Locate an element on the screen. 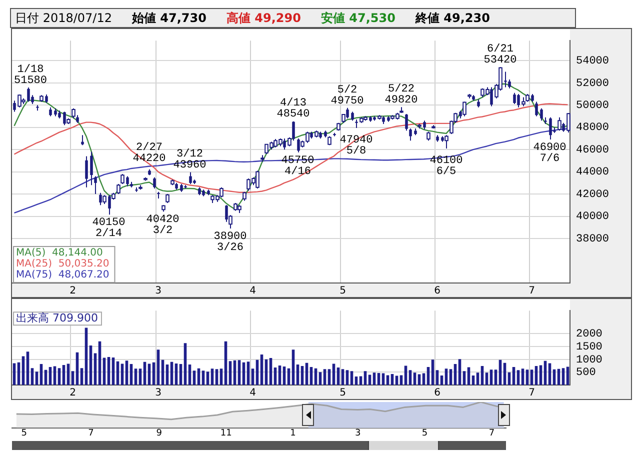 The image size is (640, 460). y-tick-label: 38000 is located at coordinates (593, 239).